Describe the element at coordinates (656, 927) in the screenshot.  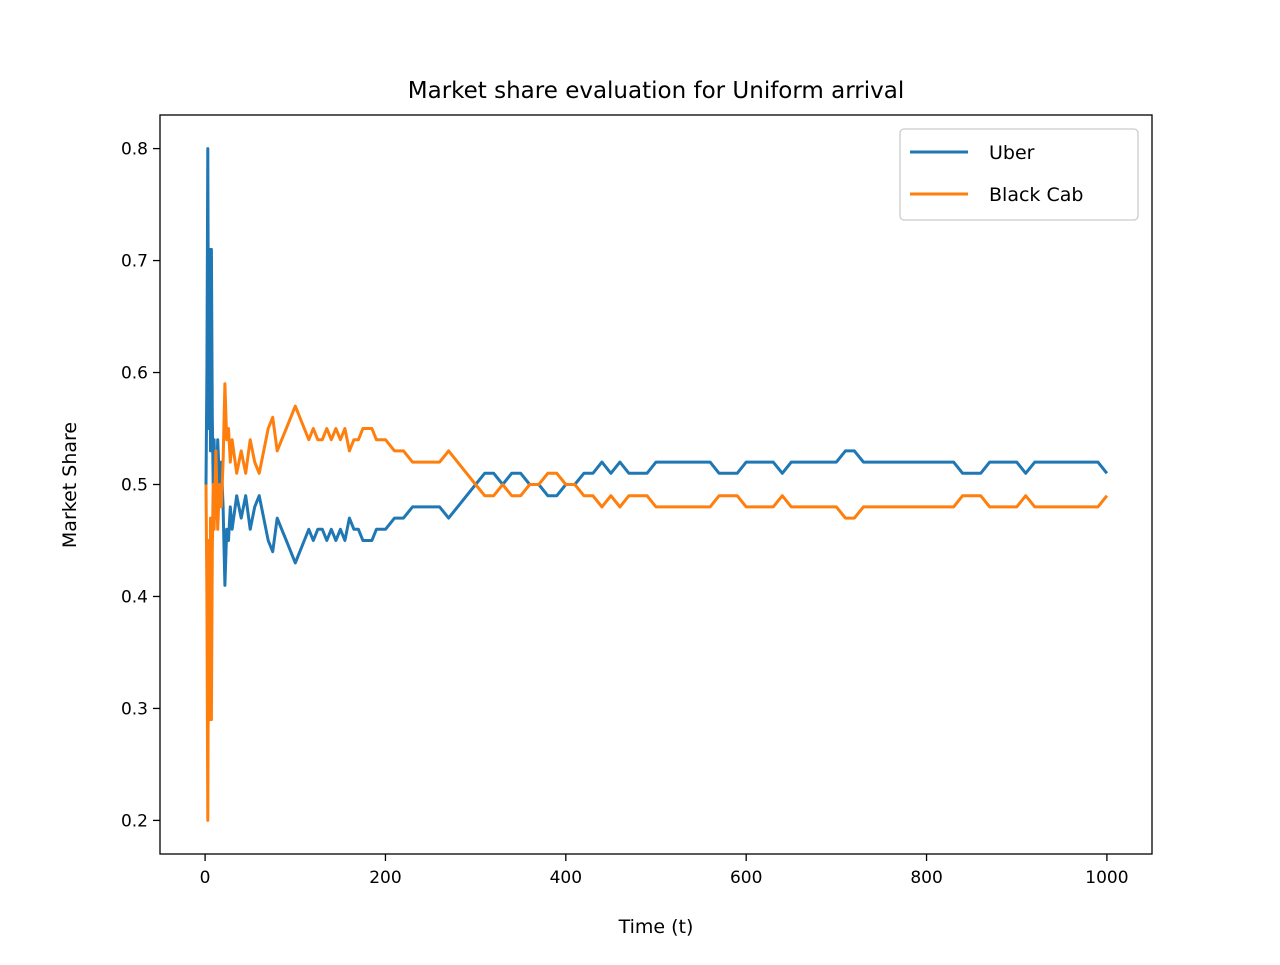
I see `x-axis-label: Time (t)` at that location.